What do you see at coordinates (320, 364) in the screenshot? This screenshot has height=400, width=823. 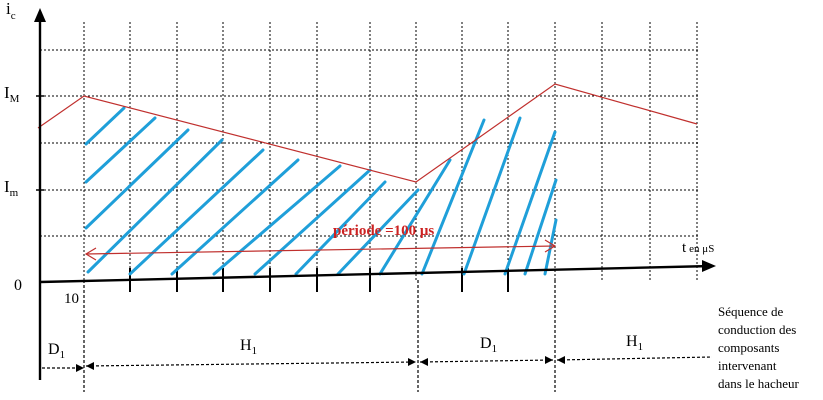 I see `sequence-arrowheads` at bounding box center [320, 364].